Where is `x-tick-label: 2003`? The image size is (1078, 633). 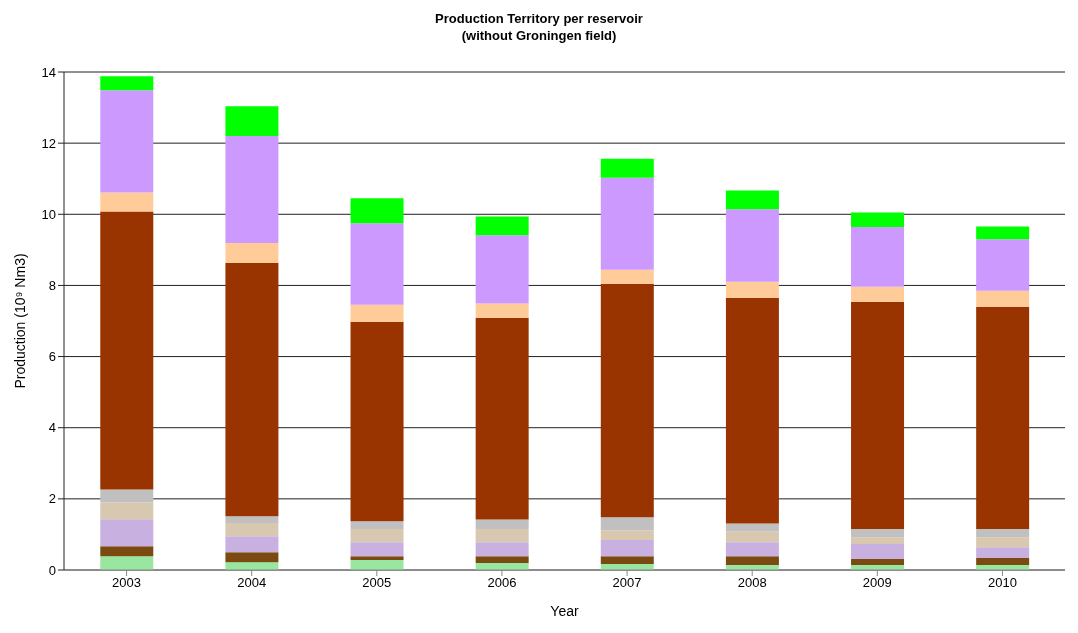 x-tick-label: 2003 is located at coordinates (127, 583).